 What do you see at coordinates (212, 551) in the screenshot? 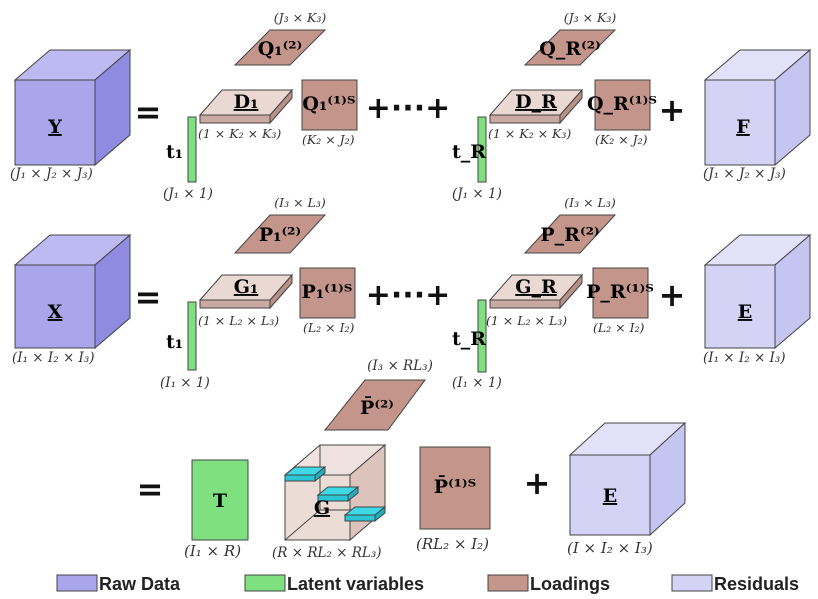
I see `t-matrix-dims: (I₁ × R)` at bounding box center [212, 551].